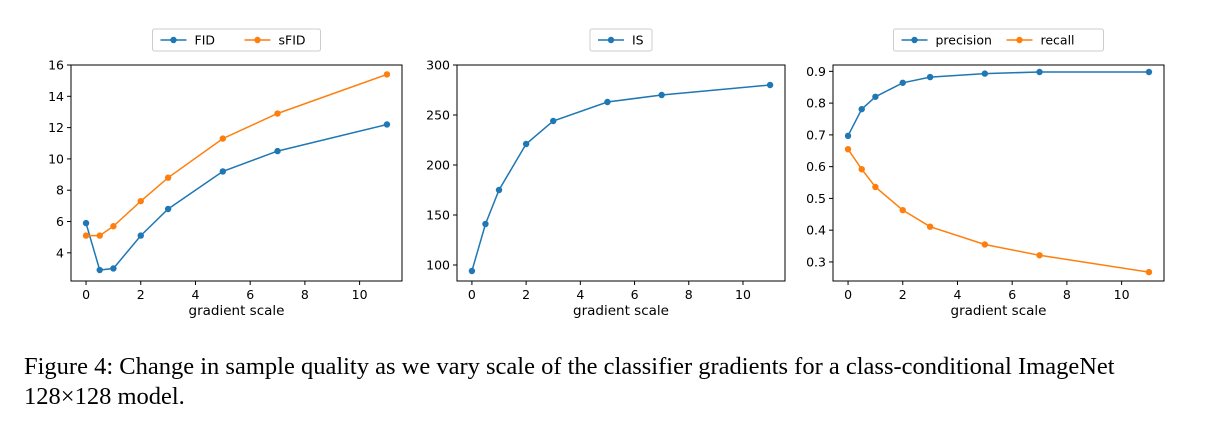  What do you see at coordinates (816, 198) in the screenshot?
I see `y-tick-label: 0.5` at bounding box center [816, 198].